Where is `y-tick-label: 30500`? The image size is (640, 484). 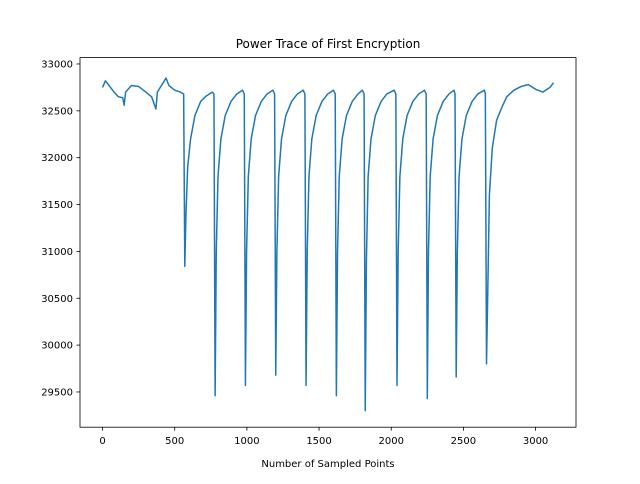 y-tick-label: 30500 is located at coordinates (57, 299).